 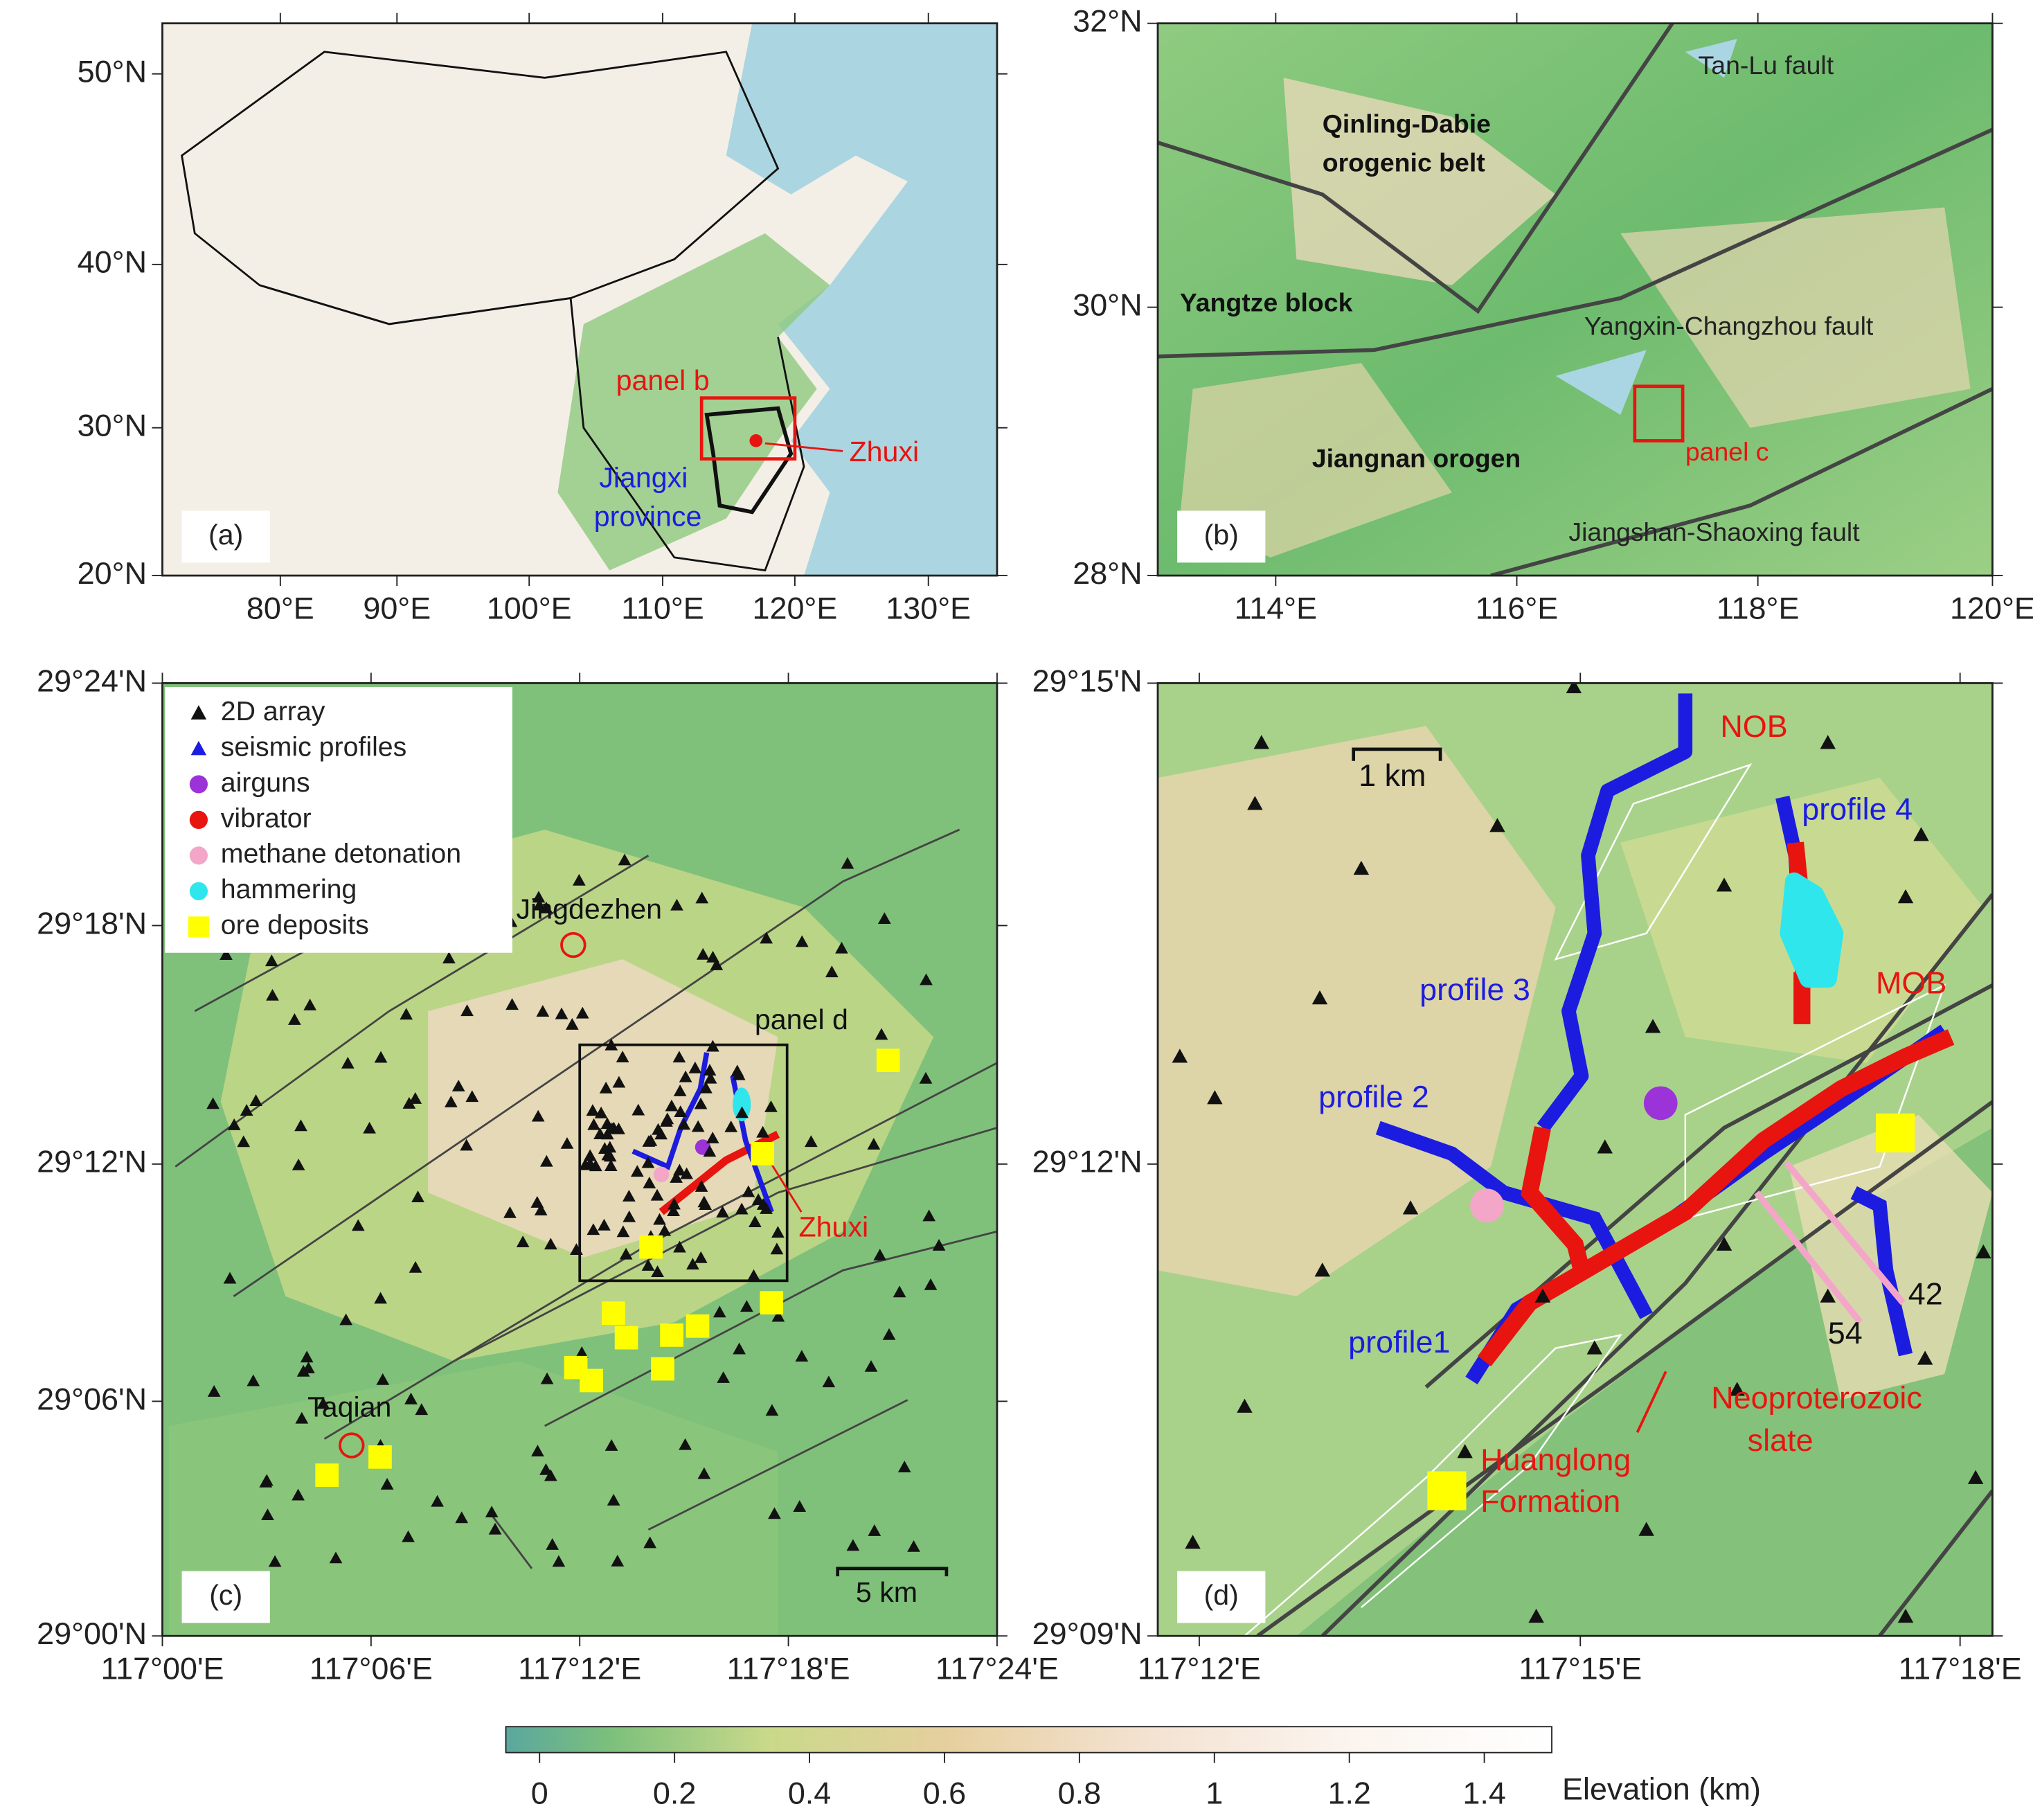 What do you see at coordinates (1107, 573) in the screenshot?
I see `y-tick-label: 28°N` at bounding box center [1107, 573].